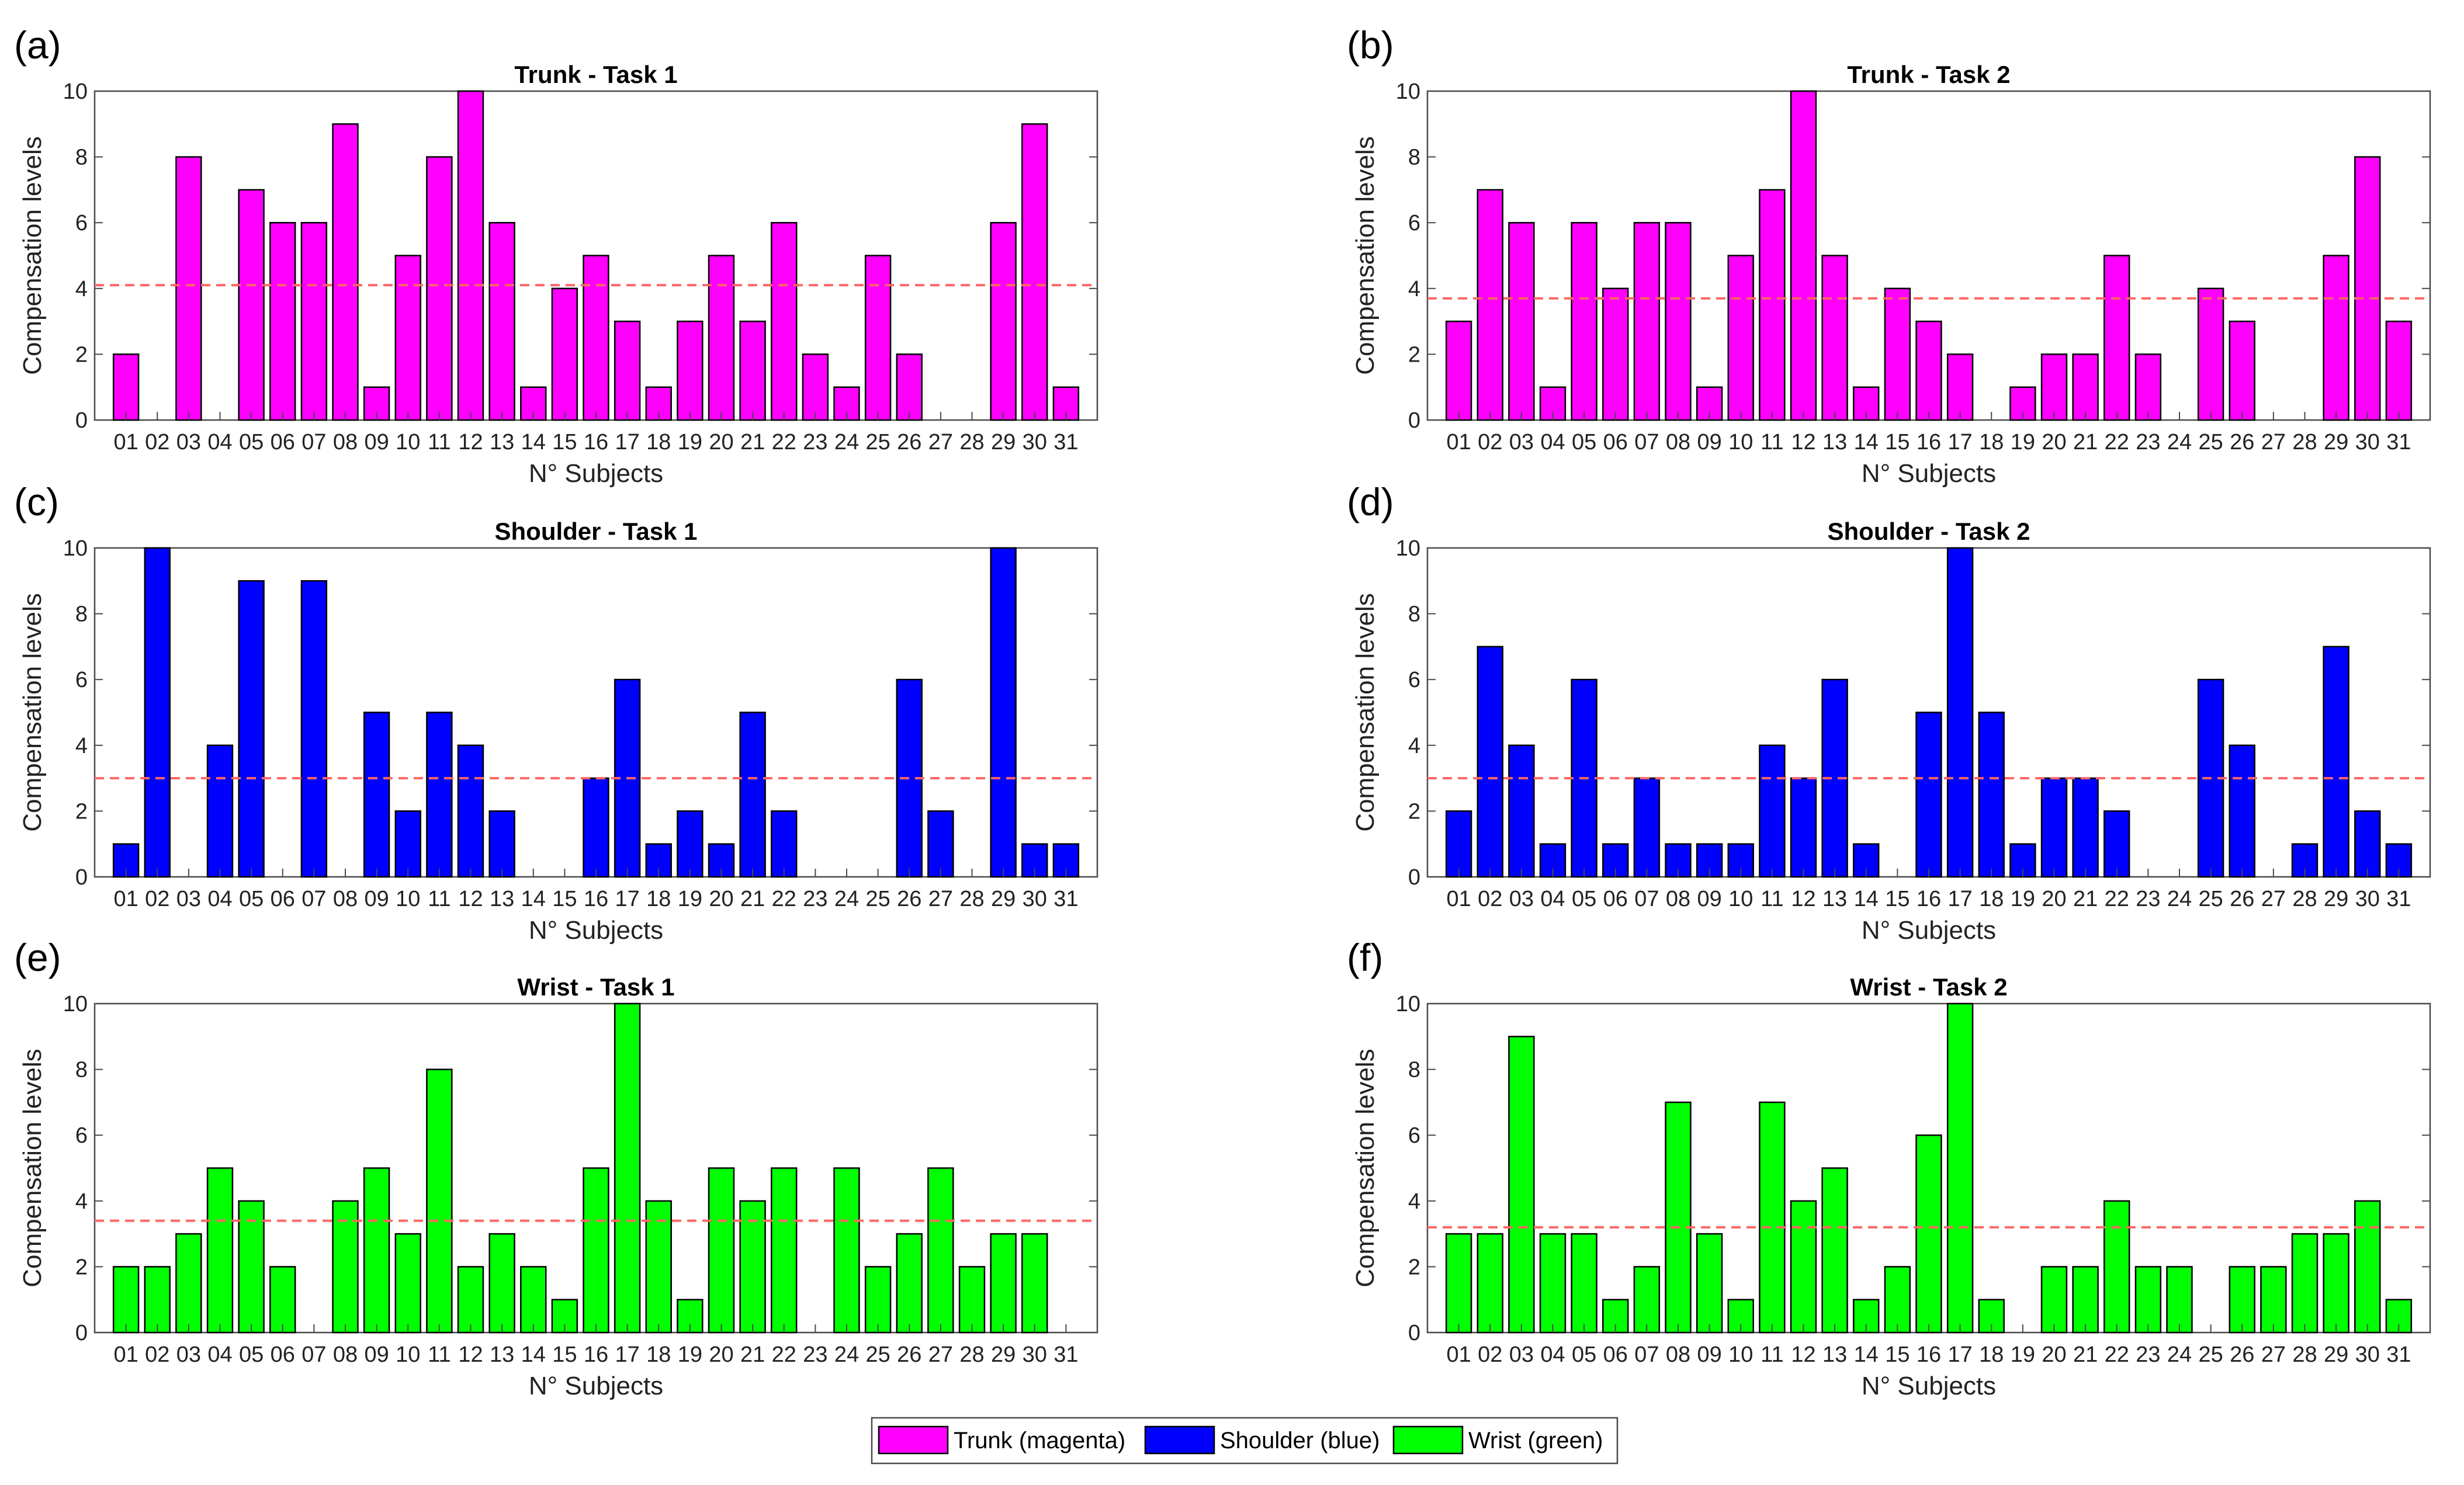 Image resolution: width=2464 pixels, height=1485 pixels. Describe the element at coordinates (940, 442) in the screenshot. I see `x-tick-label: 27` at that location.